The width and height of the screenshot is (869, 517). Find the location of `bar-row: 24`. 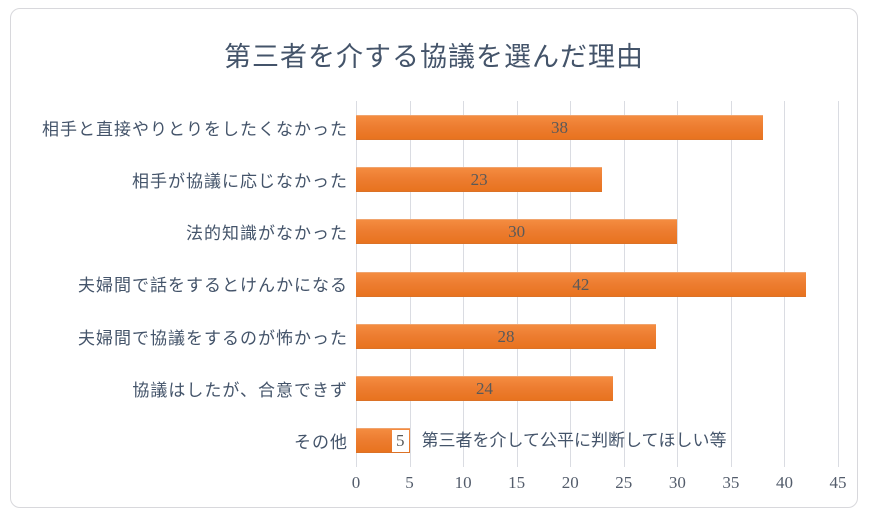

bar-row: 24 is located at coordinates (597, 389).